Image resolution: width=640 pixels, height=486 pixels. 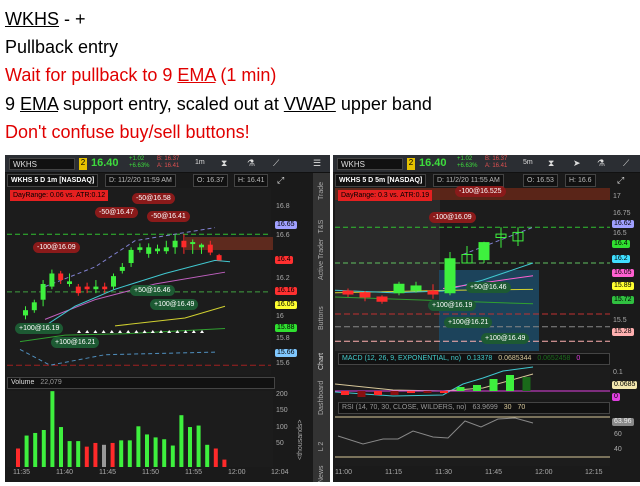 What do you see at coordinates (91, 75) in the screenshot?
I see `t: Wait for pullback to 9` at bounding box center [91, 75].